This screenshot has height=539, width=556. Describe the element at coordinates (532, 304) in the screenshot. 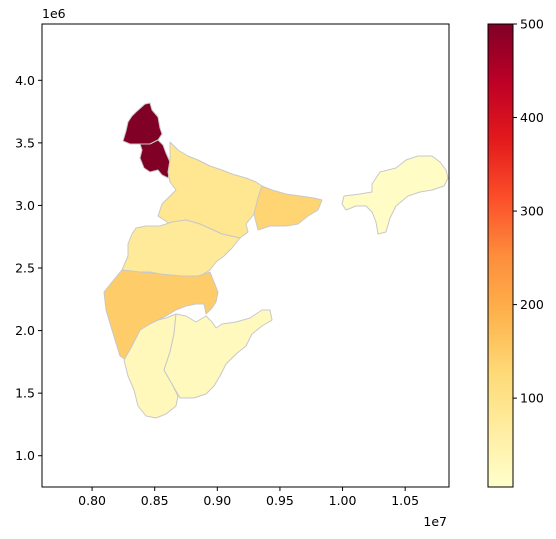

I see `colorbar-tick-label: 200` at that location.